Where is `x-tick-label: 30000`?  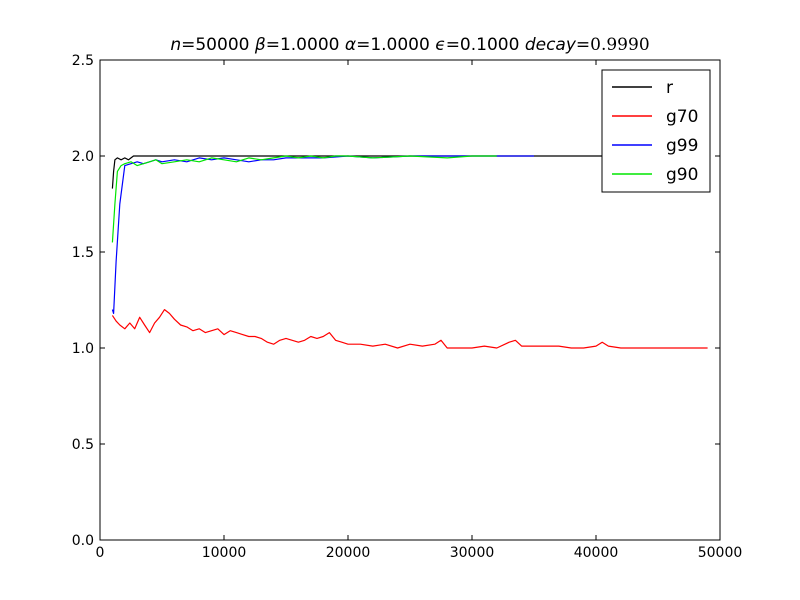 x-tick-label: 30000 is located at coordinates (472, 553).